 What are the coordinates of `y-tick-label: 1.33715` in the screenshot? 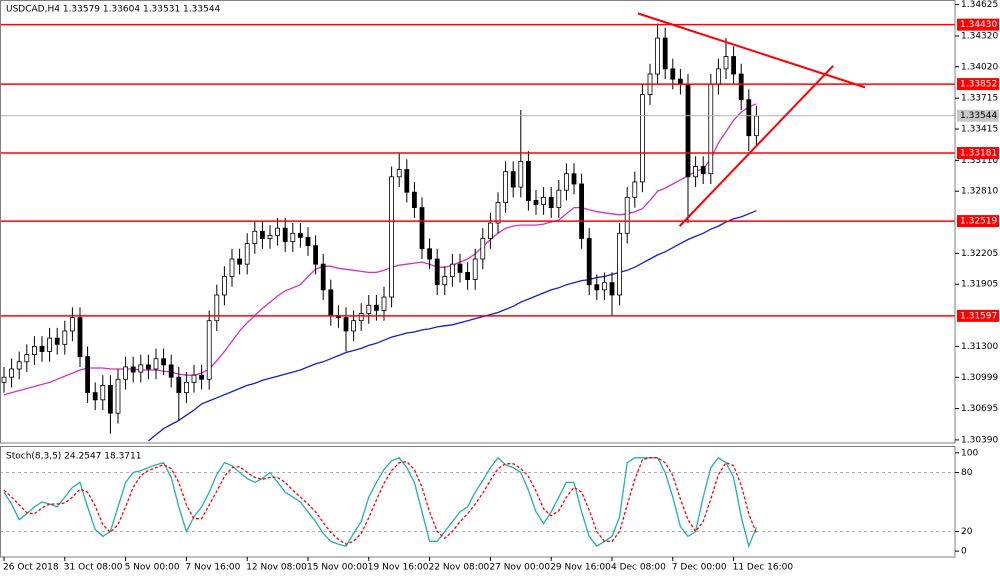 It's located at (979, 99).